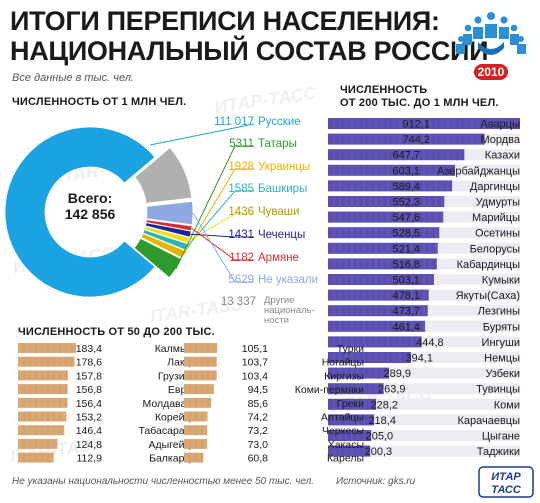  I want to click on bar-value: 228,2, so click(385, 405).